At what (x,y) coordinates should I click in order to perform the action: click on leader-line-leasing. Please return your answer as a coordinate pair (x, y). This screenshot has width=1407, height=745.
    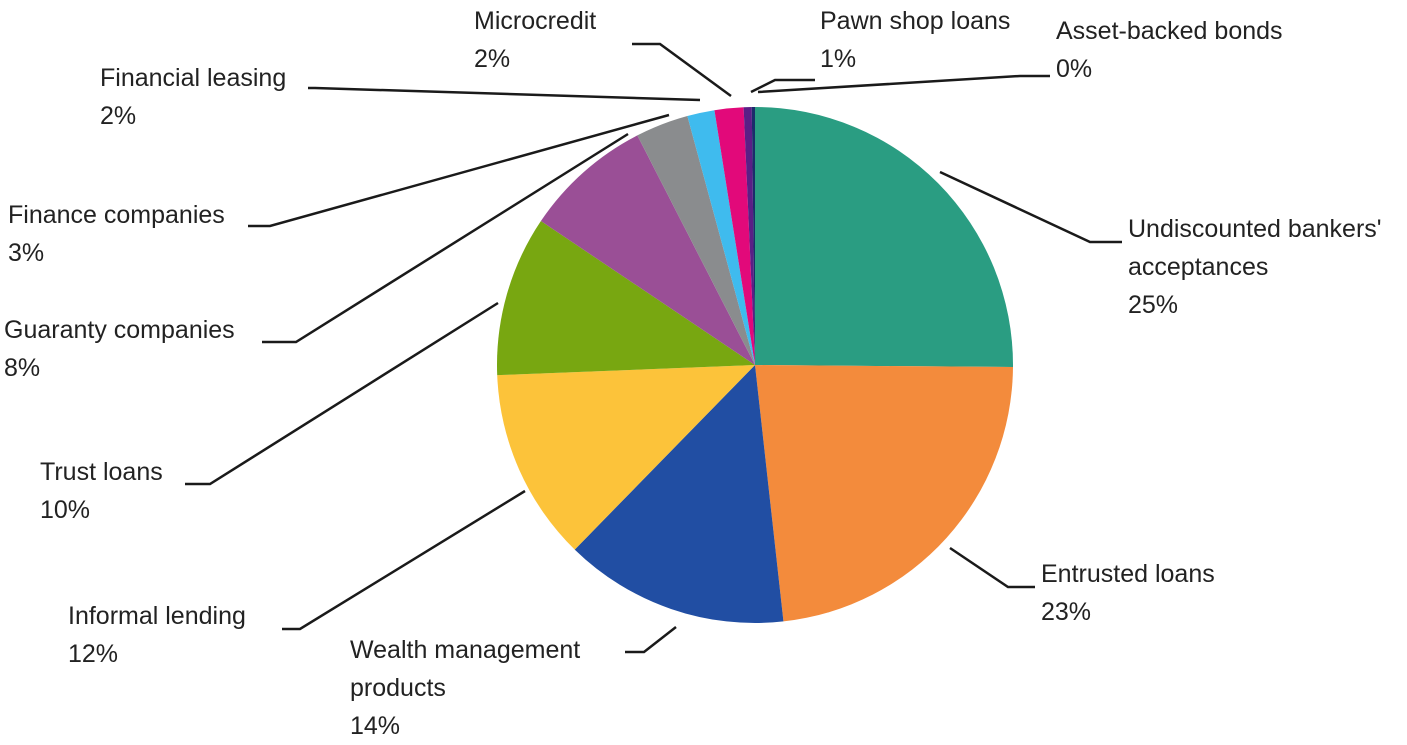
    Looking at the image, I should click on (504, 94).